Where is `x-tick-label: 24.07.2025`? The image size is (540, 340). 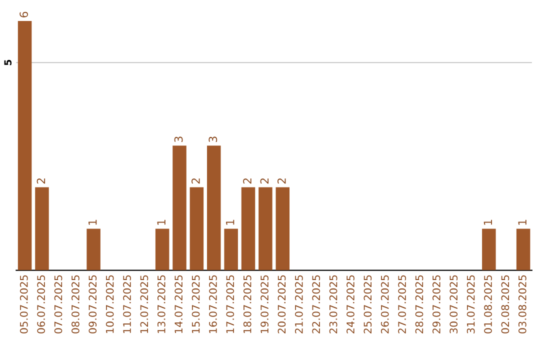 x-tick-label: 24.07.2025 is located at coordinates (350, 304).